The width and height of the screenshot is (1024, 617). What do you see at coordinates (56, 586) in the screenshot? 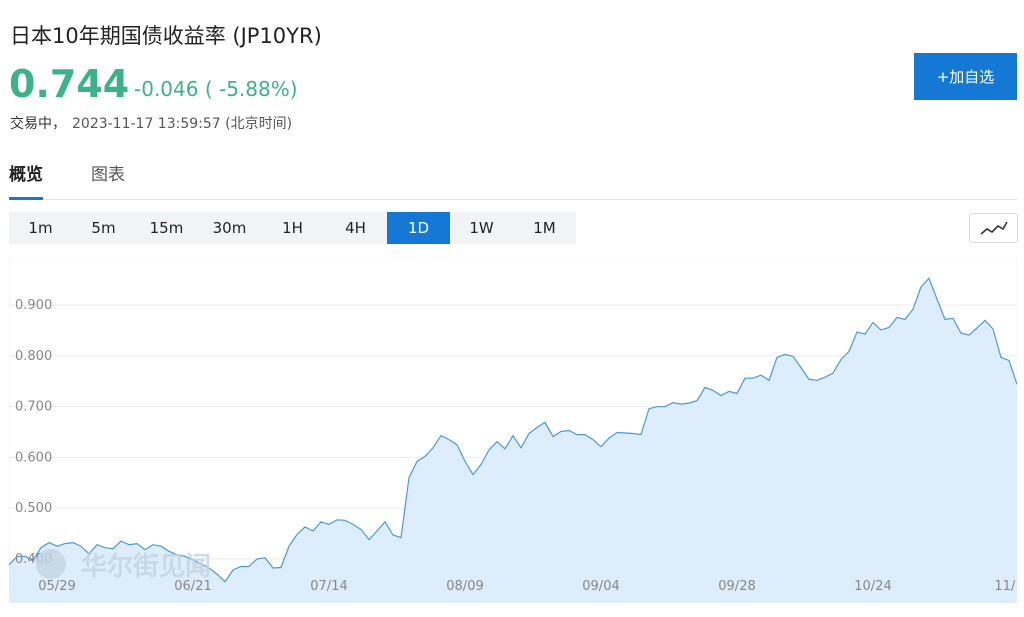
I see `x-tick-label: 05/29` at bounding box center [56, 586].